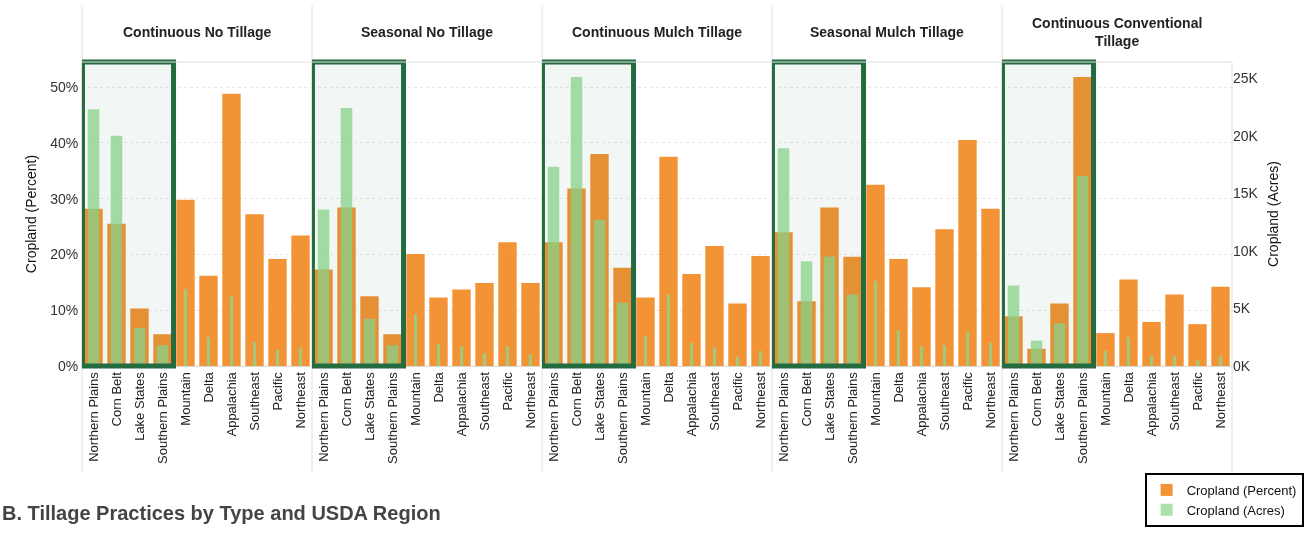 Image resolution: width=1316 pixels, height=539 pixels. I want to click on chart-title: Continuous Conventional Tillage, so click(1117, 32).